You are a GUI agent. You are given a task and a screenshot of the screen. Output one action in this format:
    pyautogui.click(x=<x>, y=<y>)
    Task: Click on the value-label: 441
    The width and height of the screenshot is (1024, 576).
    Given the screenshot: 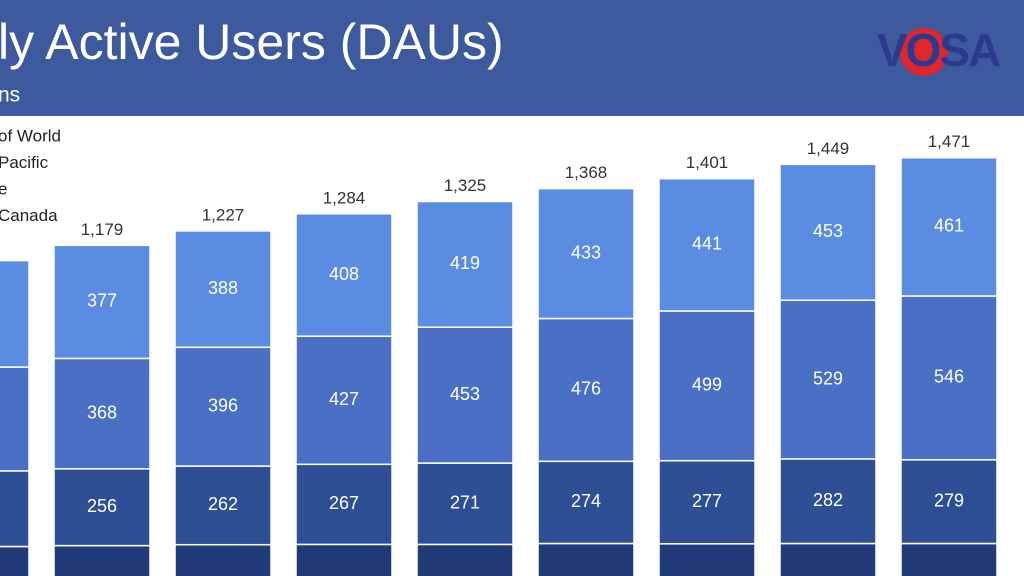 What is the action you would take?
    pyautogui.click(x=707, y=244)
    